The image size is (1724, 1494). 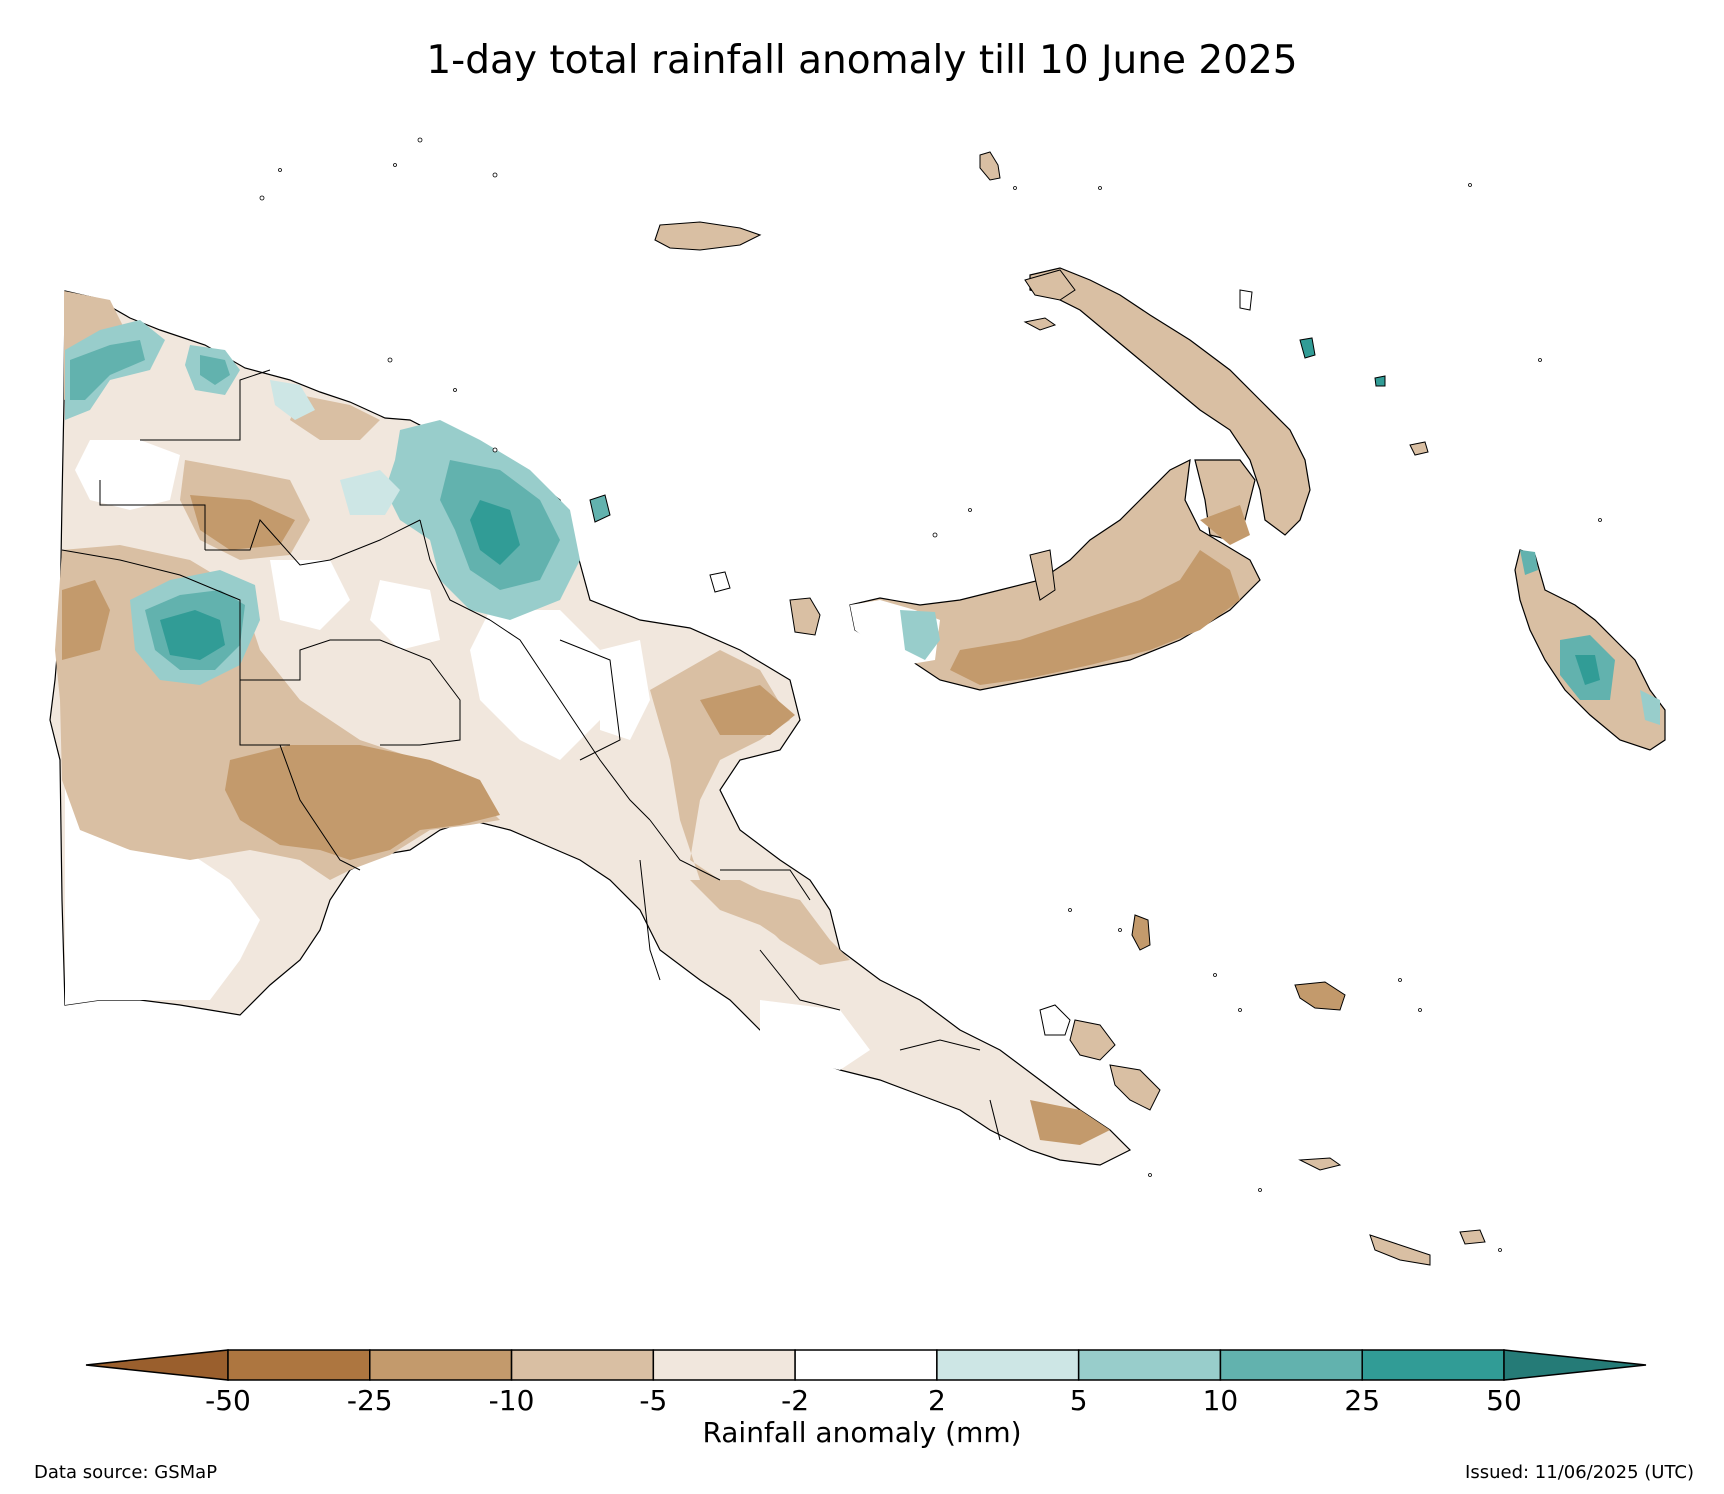 I want to click on issued-date: Issued: 11/06/2025 (UTC), so click(x=1579, y=1472).